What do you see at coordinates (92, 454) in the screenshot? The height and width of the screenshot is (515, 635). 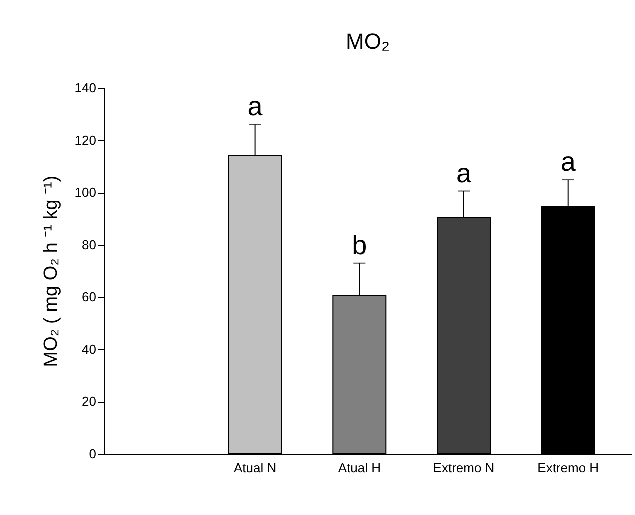 I see `y-tick-label: 0` at bounding box center [92, 454].